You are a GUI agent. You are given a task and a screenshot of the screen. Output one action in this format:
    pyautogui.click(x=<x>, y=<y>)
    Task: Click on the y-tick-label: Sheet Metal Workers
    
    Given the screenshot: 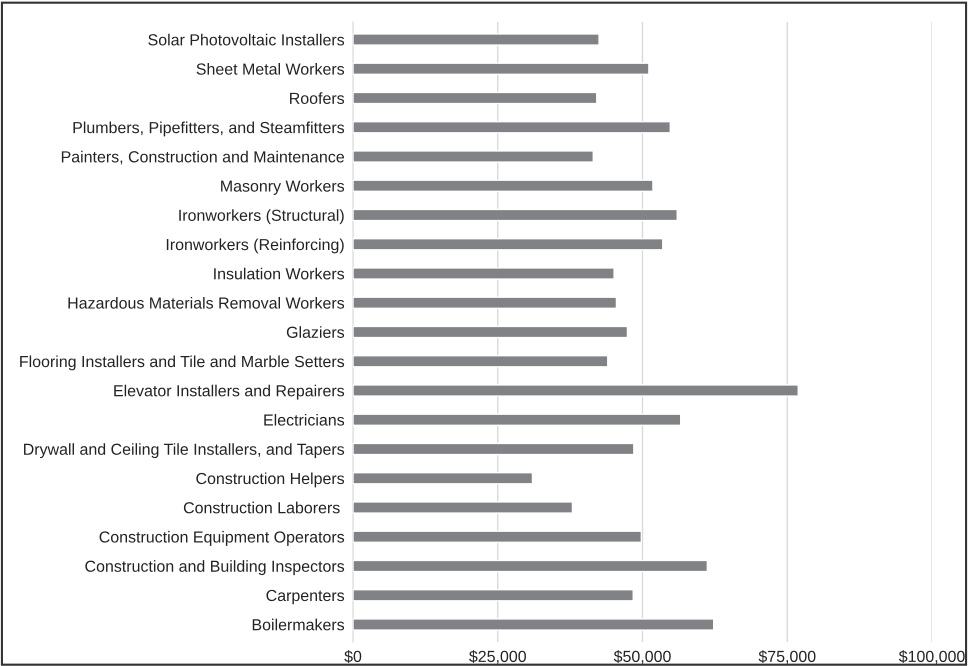 What is the action you would take?
    pyautogui.click(x=270, y=69)
    